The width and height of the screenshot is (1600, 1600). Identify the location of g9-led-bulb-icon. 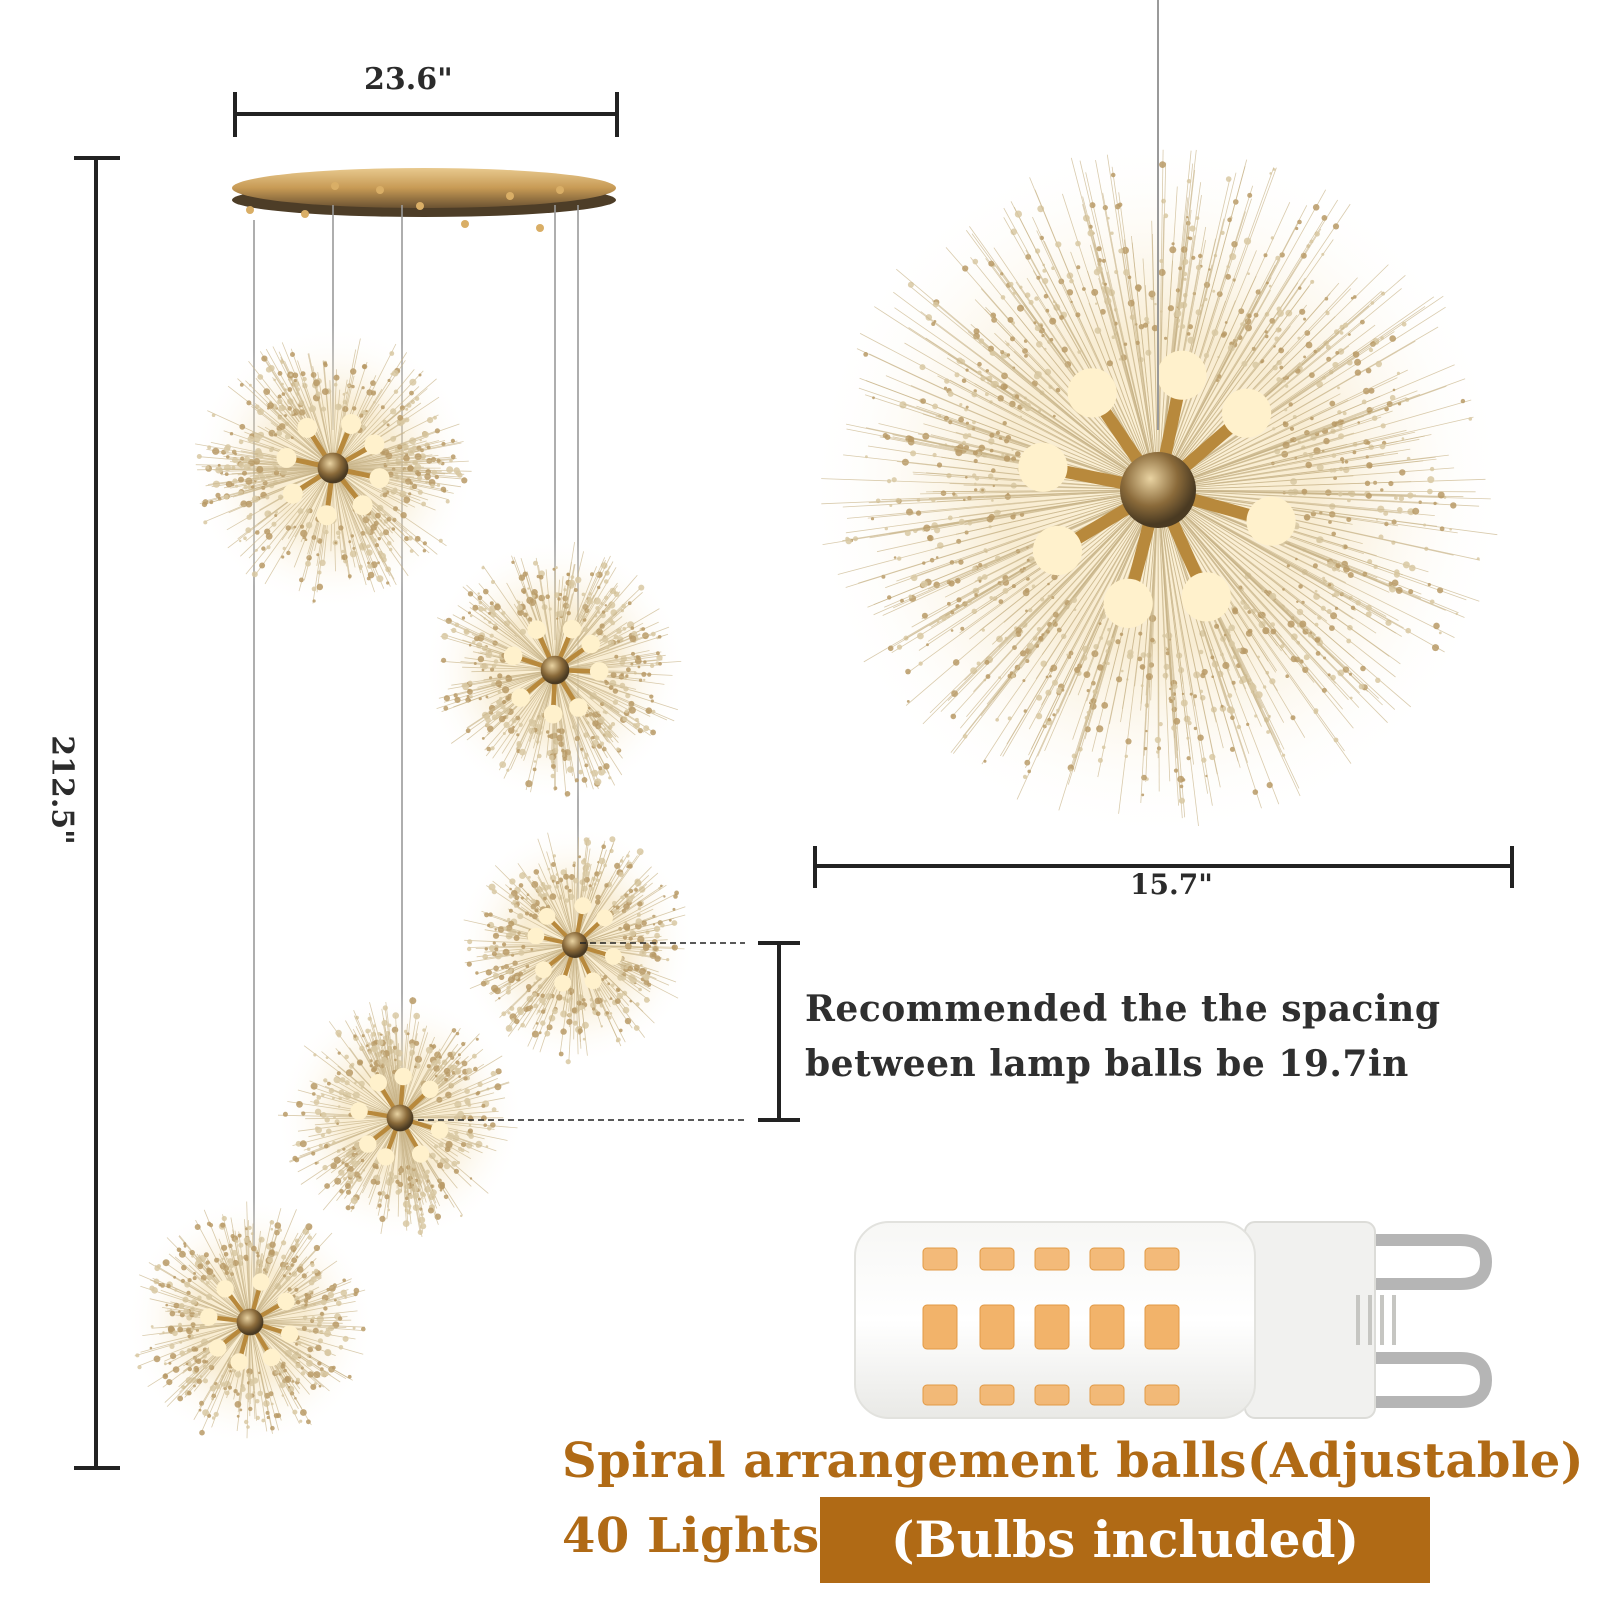
(1173, 1320).